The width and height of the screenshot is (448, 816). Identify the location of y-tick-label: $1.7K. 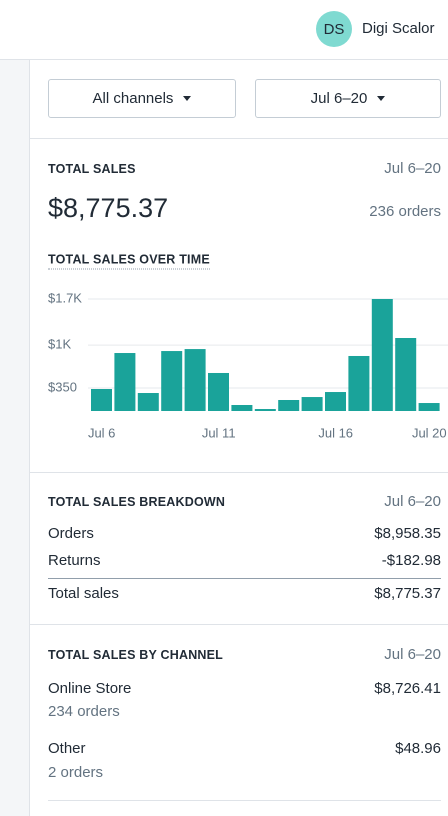
(65, 297).